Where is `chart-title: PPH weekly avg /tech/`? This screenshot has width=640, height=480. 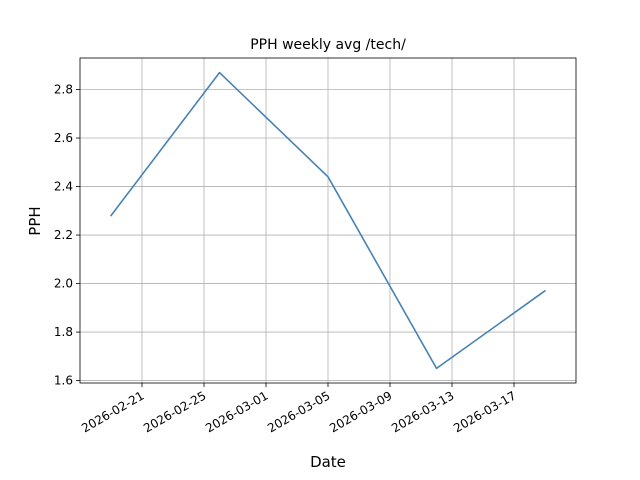 chart-title: PPH weekly avg /tech/ is located at coordinates (328, 45).